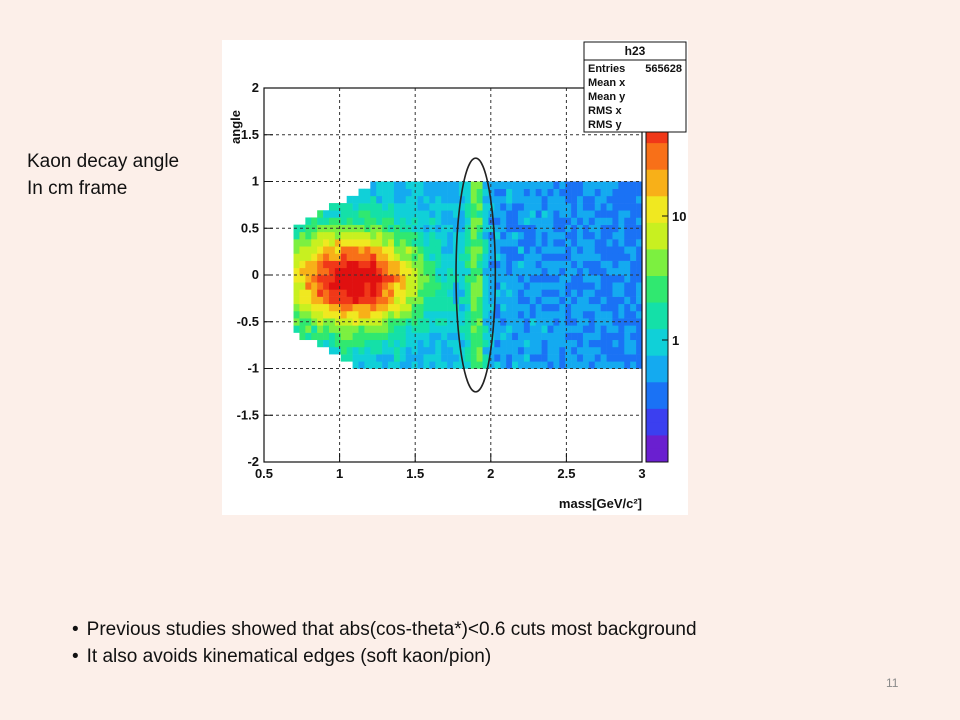 This screenshot has width=960, height=720. I want to click on color-scale-step, so click(657, 336).